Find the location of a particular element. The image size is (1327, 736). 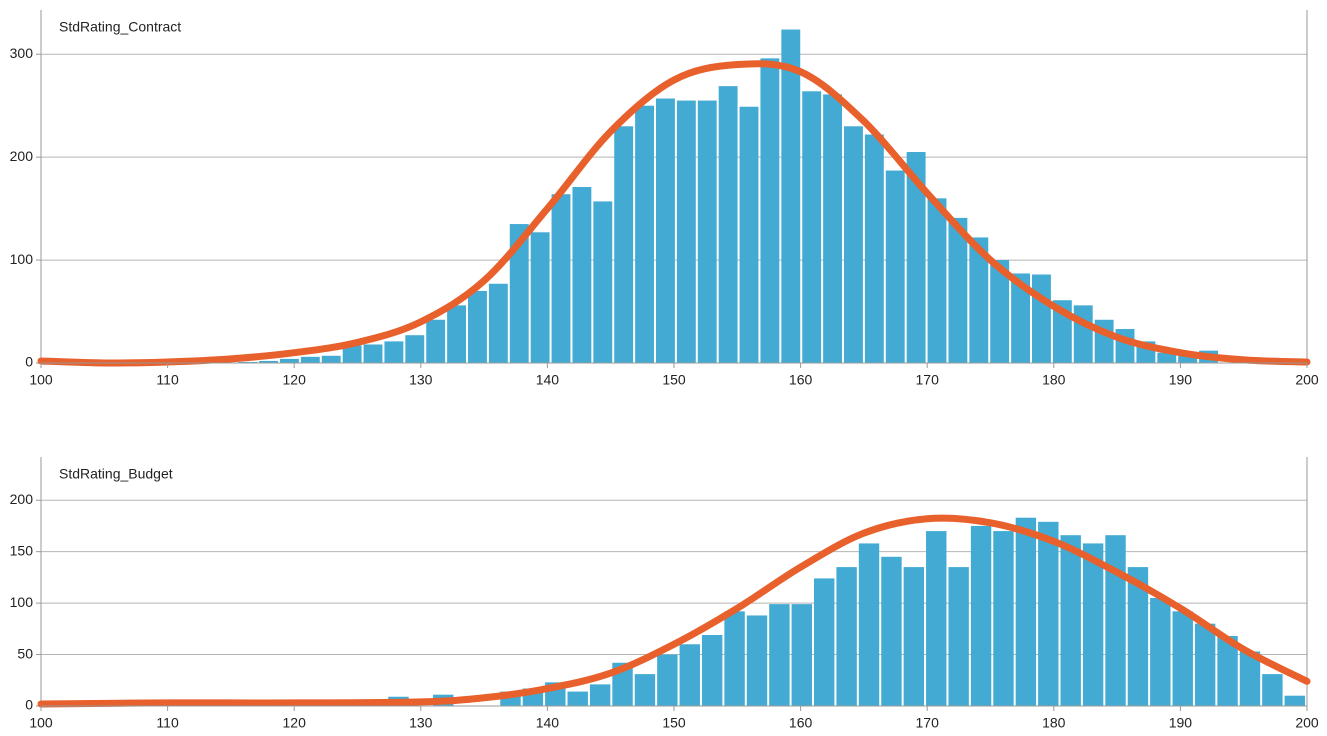

y-tick-label: 50 is located at coordinates (25, 653).